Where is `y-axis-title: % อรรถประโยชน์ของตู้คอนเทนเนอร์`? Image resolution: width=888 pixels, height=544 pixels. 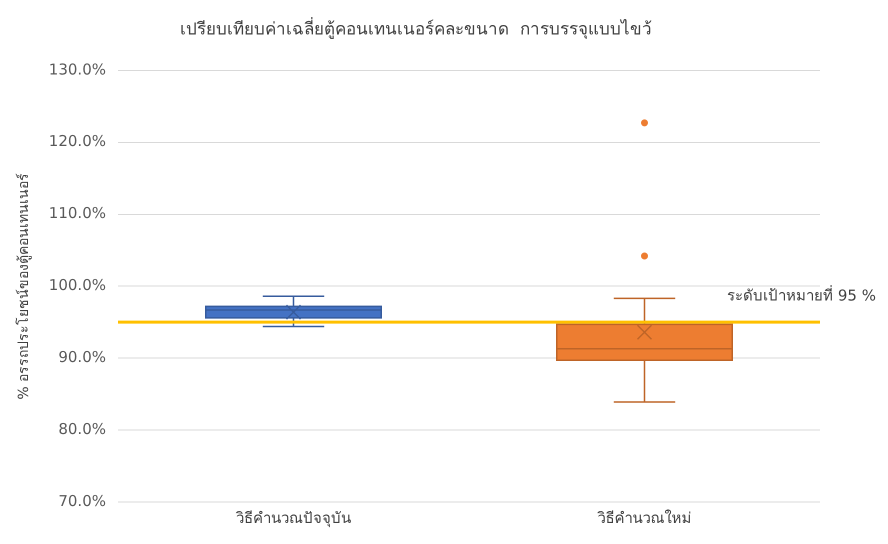
y-axis-title: % อรรถประโยชน์ของตู้คอนเทนเนอร์ is located at coordinates (23, 286).